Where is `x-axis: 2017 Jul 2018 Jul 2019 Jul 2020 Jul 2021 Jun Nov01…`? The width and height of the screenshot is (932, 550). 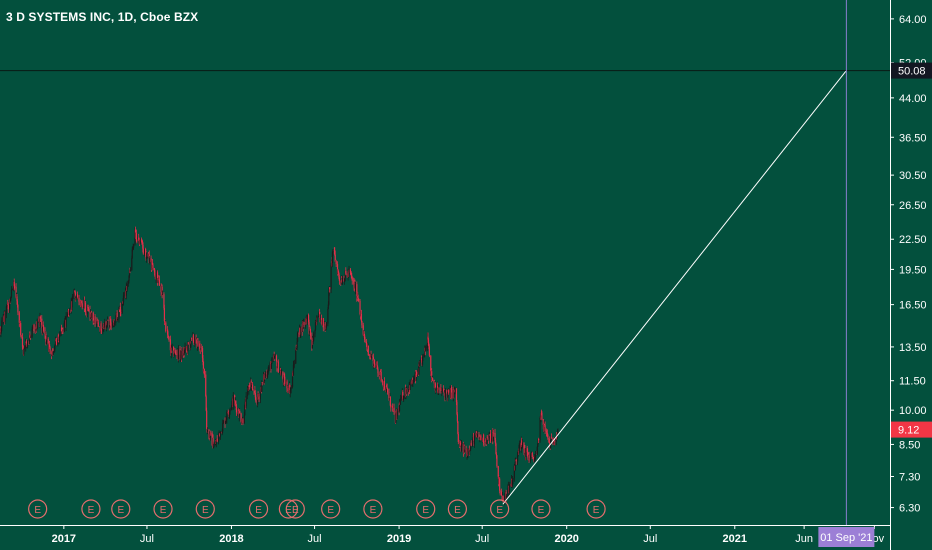
x-axis: 2017 Jul 2018 Jul 2019 Jul 2020 Jul 2021 Jun Nov01… is located at coordinates (445, 537).